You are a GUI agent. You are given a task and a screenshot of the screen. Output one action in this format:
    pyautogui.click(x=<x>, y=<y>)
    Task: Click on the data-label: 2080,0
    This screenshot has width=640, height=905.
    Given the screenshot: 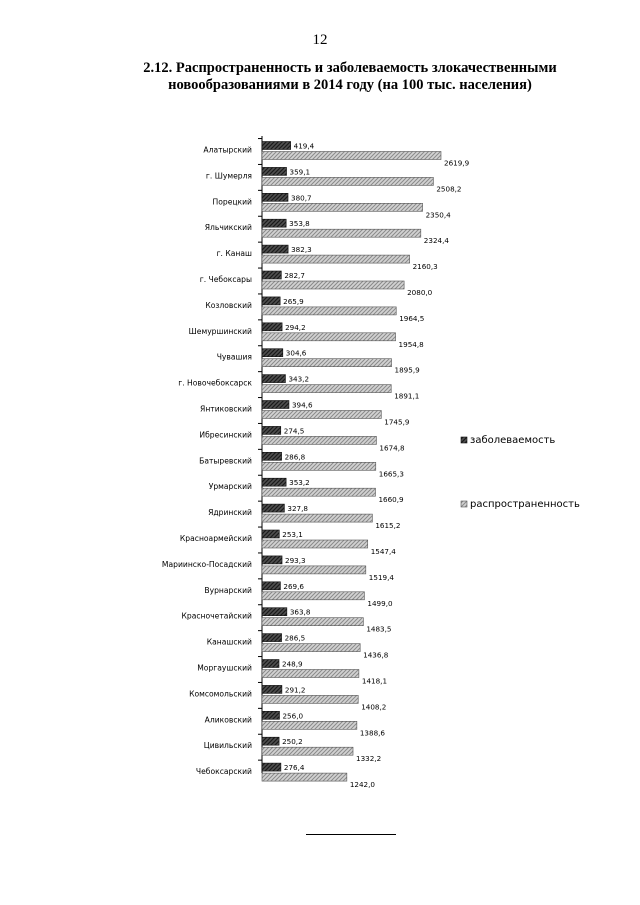 What is the action you would take?
    pyautogui.click(x=420, y=292)
    